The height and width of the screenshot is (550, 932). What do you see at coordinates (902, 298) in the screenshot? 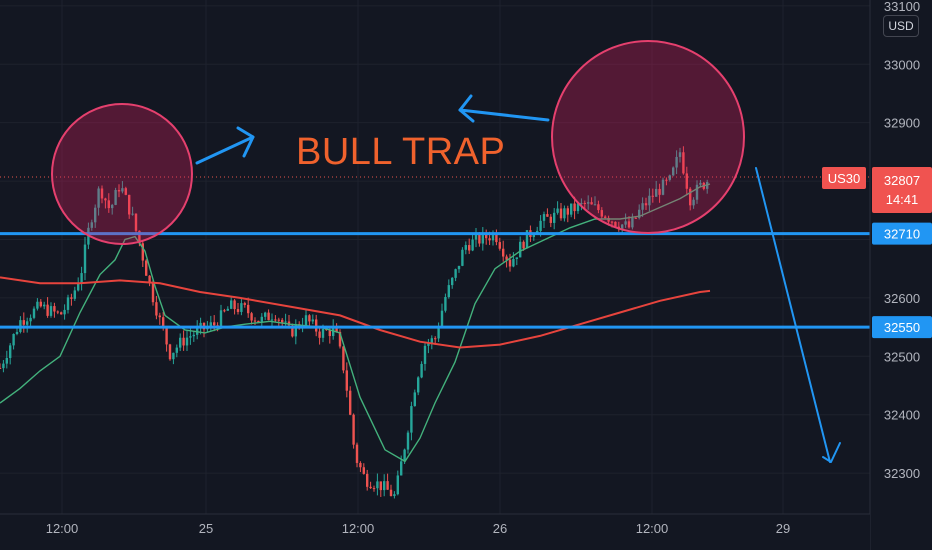
I see `y-tick-label: 32600` at bounding box center [902, 298].